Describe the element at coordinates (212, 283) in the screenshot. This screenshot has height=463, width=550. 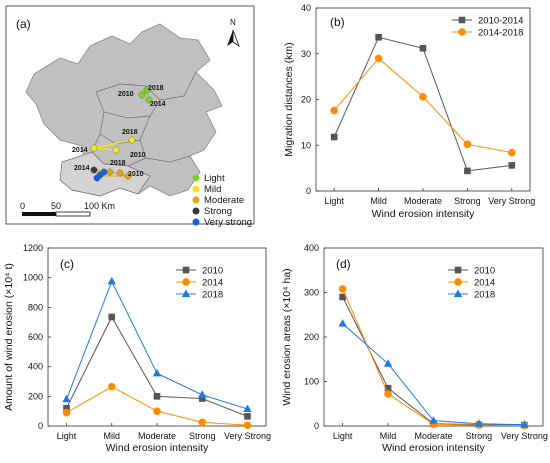
I see `legend-label: 2014` at that location.